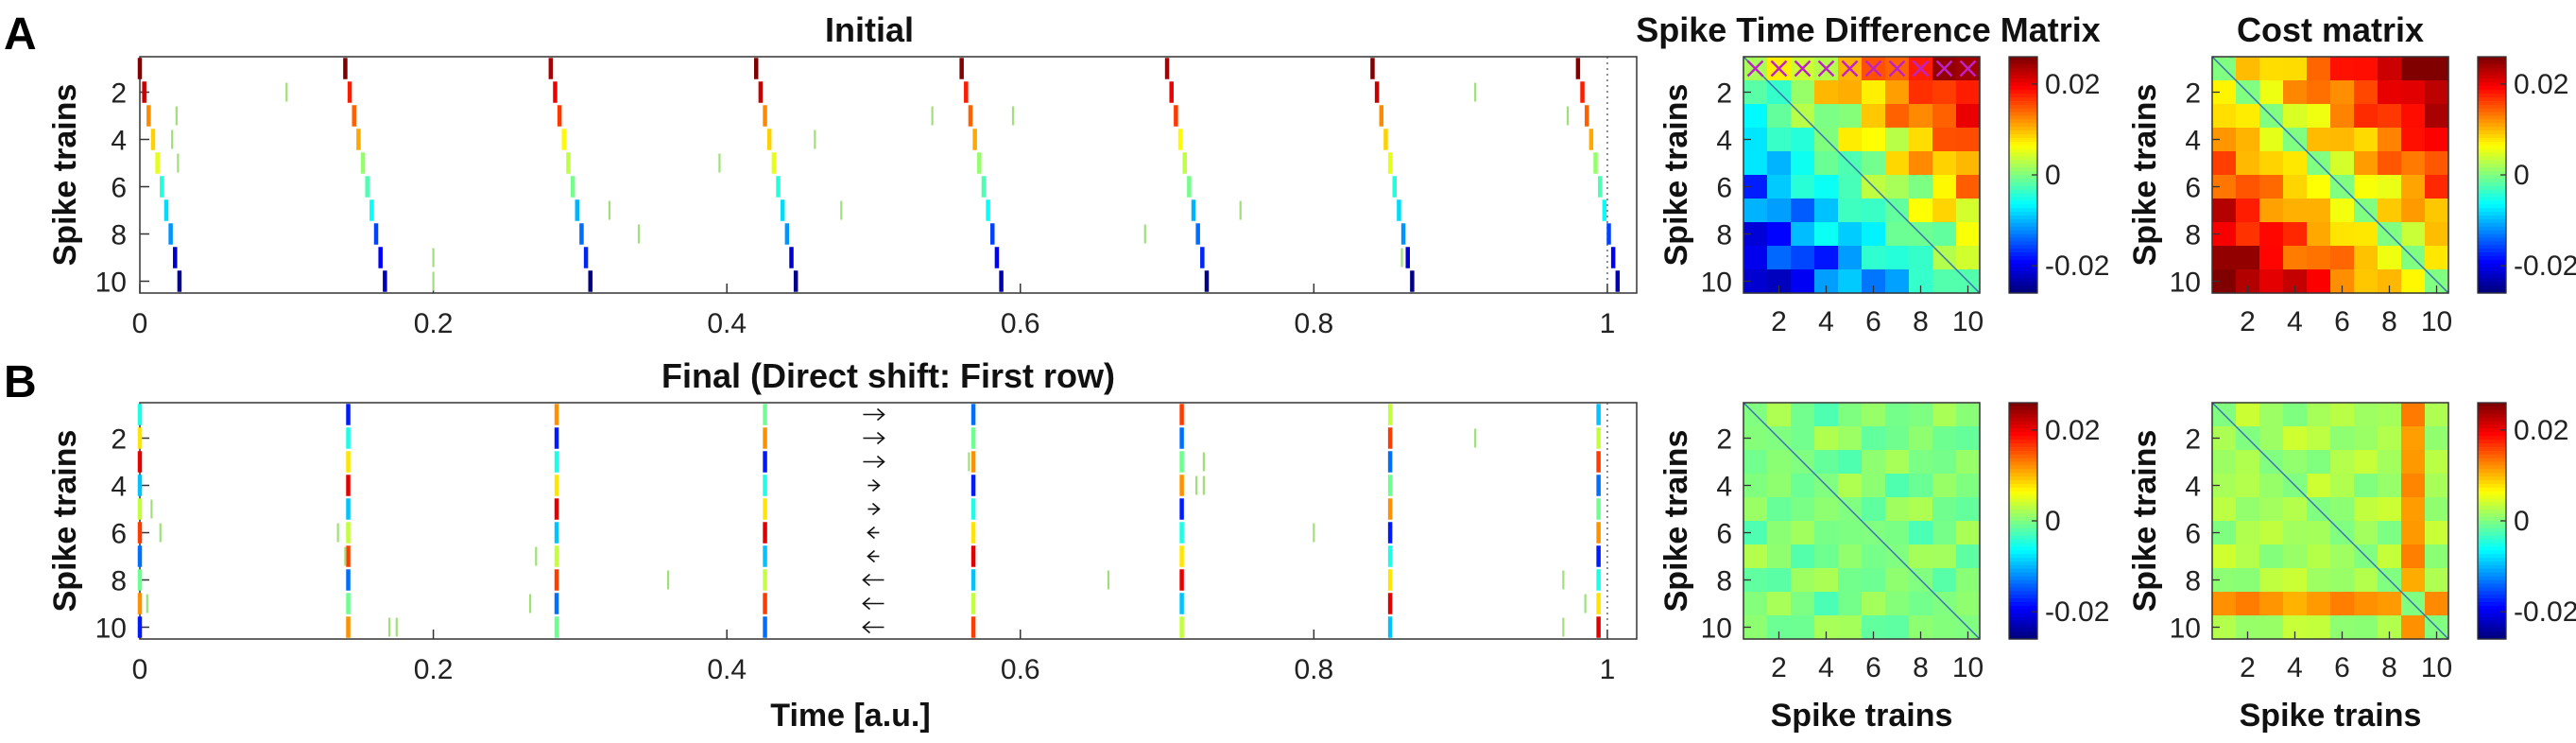 Image resolution: width=2576 pixels, height=743 pixels. What do you see at coordinates (1968, 321) in the screenshot?
I see `std-matrix-initial-xtick-label: 10` at bounding box center [1968, 321].